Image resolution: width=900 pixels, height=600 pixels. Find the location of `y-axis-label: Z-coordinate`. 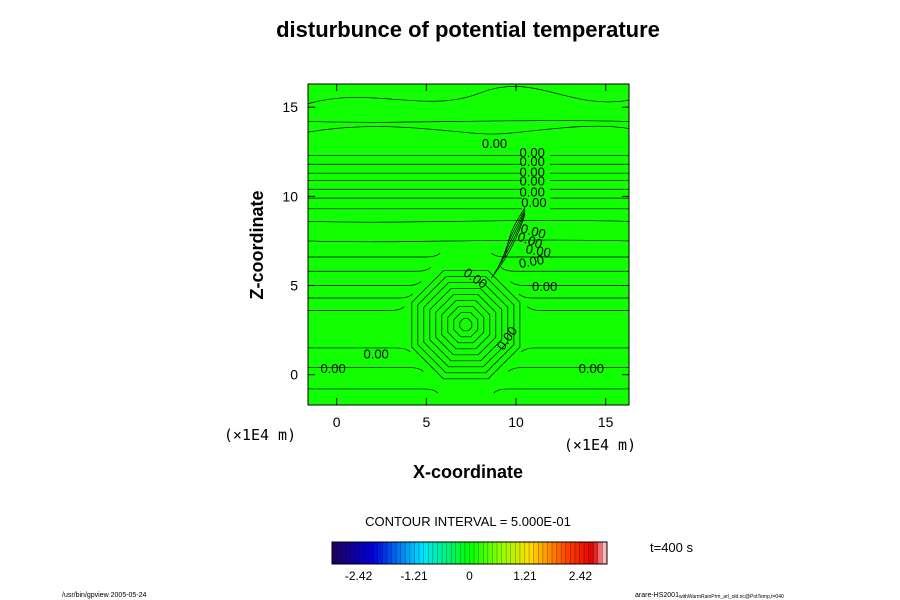

y-axis-label: Z-coordinate is located at coordinates (257, 244).